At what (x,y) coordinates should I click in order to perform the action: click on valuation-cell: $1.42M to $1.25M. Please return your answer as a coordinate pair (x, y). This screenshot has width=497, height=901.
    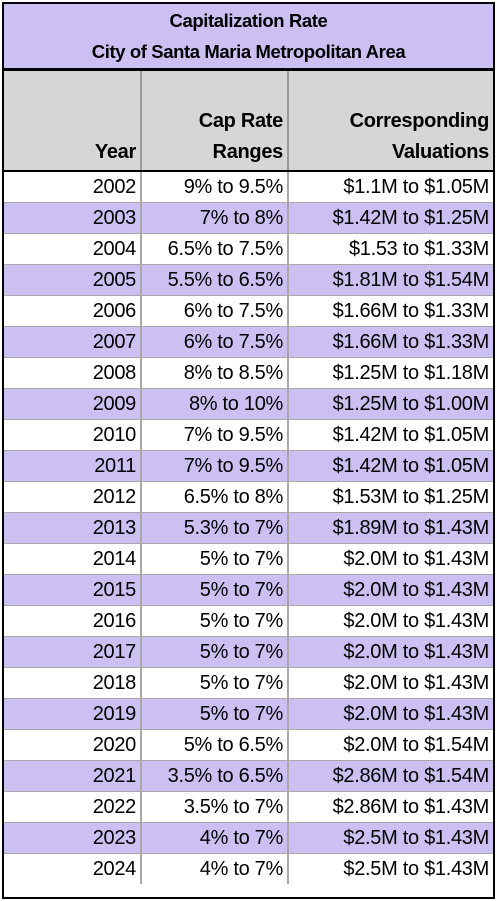
    Looking at the image, I should click on (390, 218).